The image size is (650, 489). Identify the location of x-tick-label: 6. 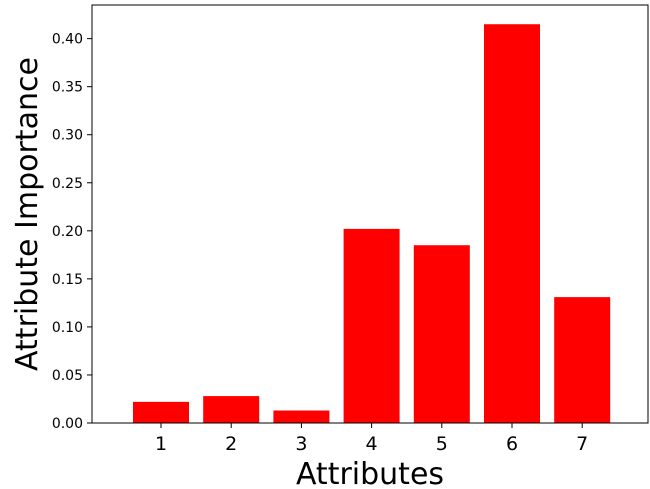
(512, 444).